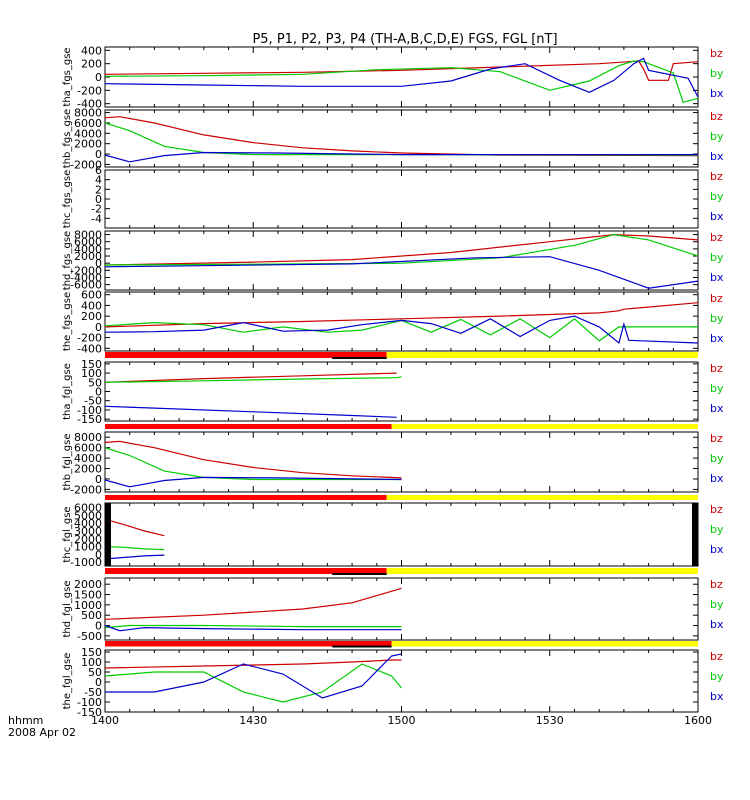 Image resolution: width=750 pixels, height=800 pixels. Describe the element at coordinates (88, 605) in the screenshot. I see `y-tick-label: 1000` at that location.